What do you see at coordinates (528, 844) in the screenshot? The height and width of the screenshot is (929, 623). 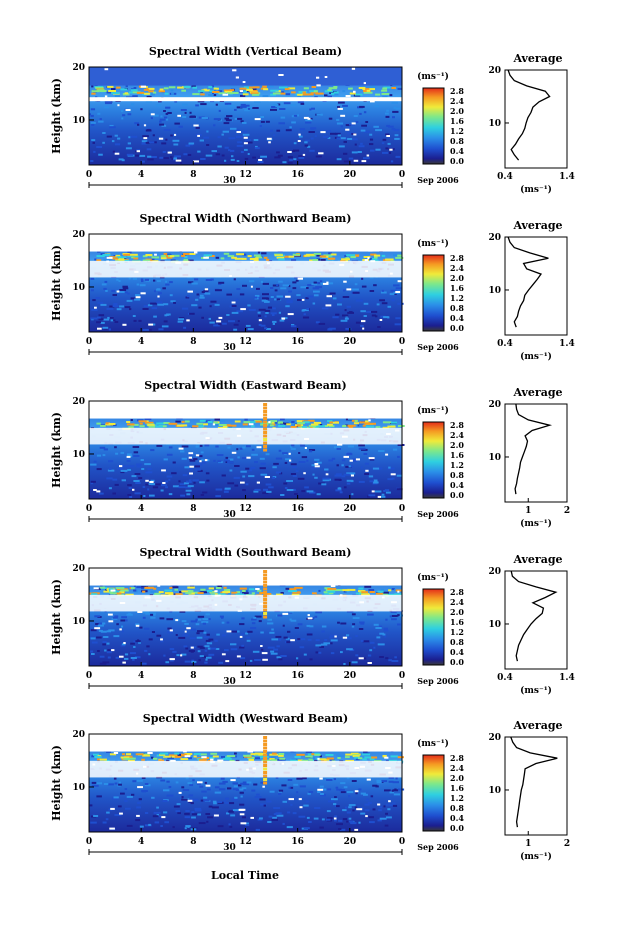 I see `profile-x-tick-label: 1` at bounding box center [528, 844].